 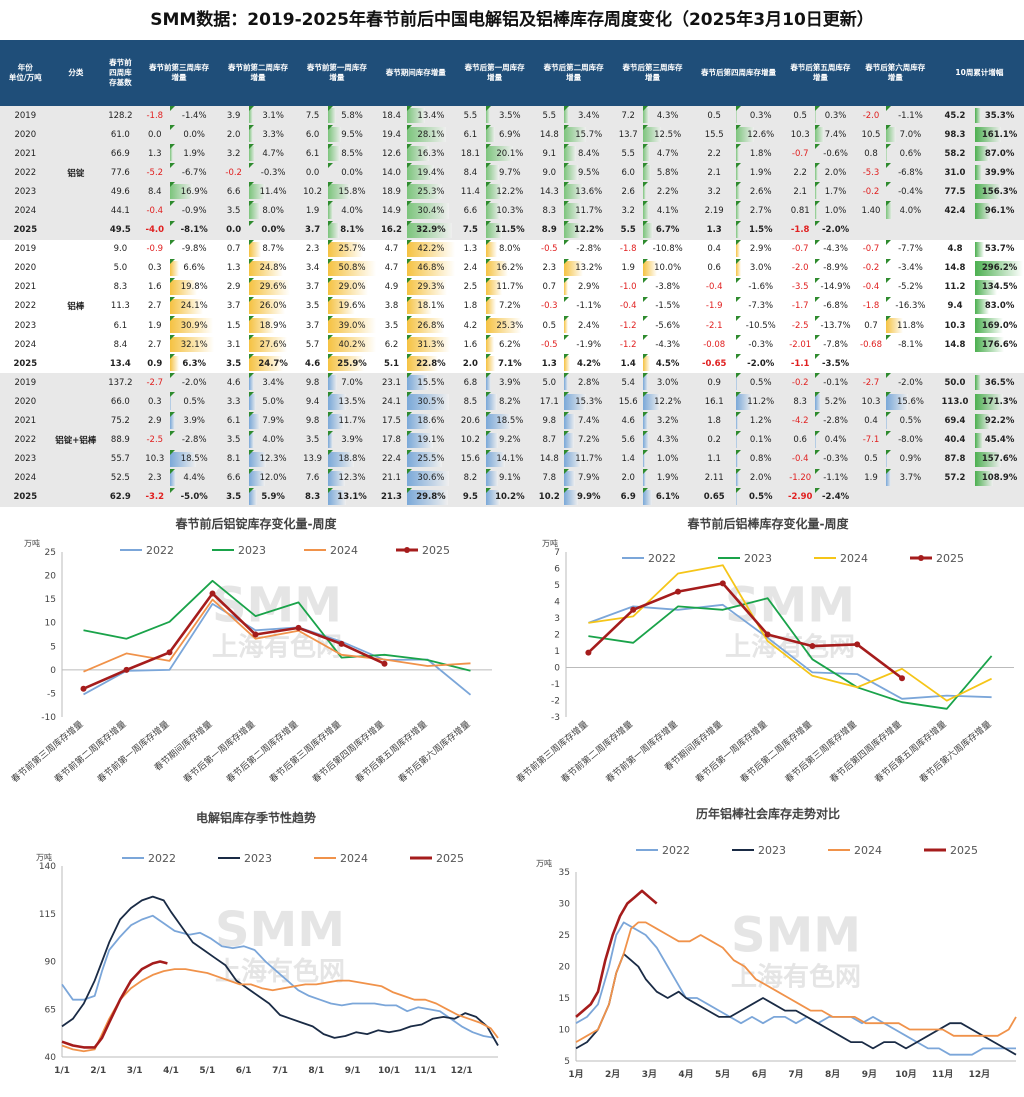 What do you see at coordinates (667, 478) in the screenshot?
I see `pct-cell: 1.9%` at bounding box center [667, 478].